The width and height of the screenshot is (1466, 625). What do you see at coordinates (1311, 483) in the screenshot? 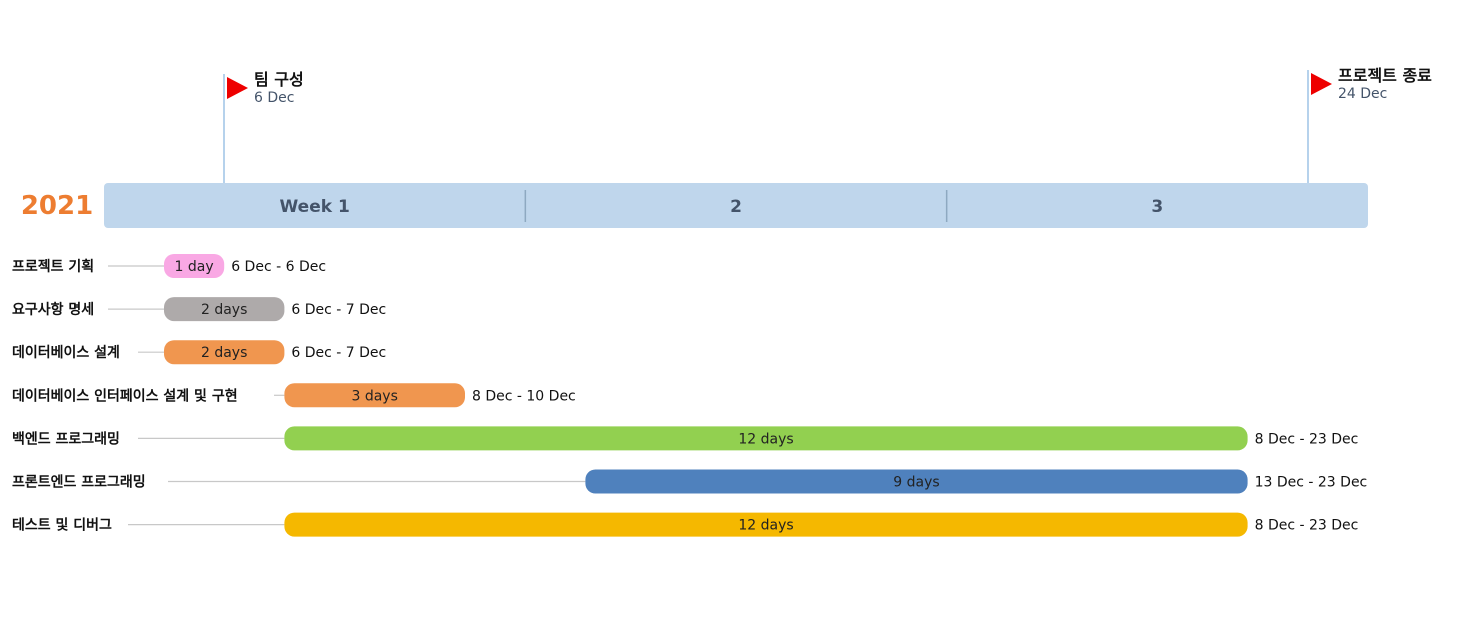
I see `date-range-label: 13 Dec - 23 Dec` at bounding box center [1311, 483].